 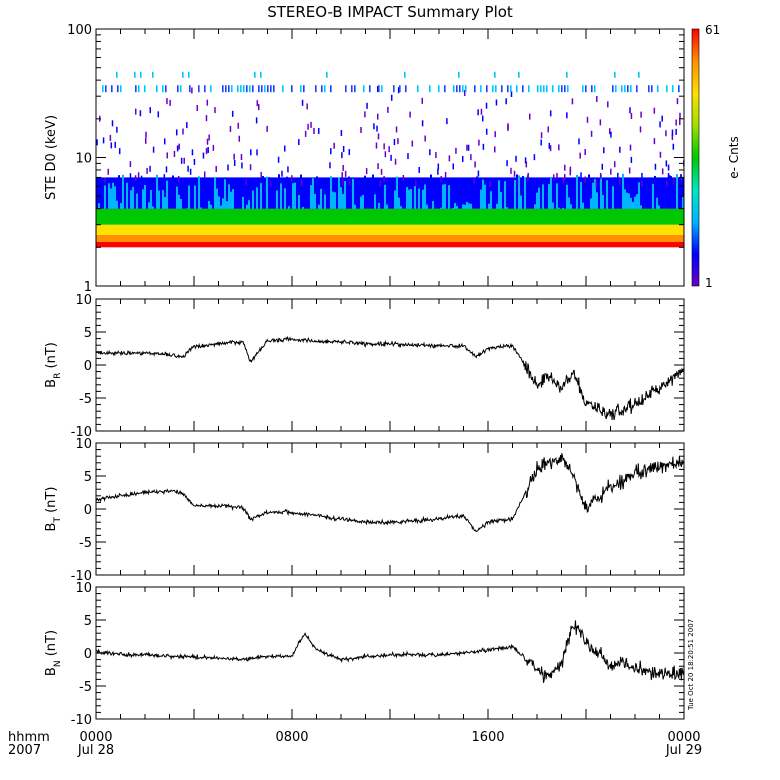 I want to click on plot-title: STEREO-B IMPACT Summary Plot, so click(x=390, y=12).